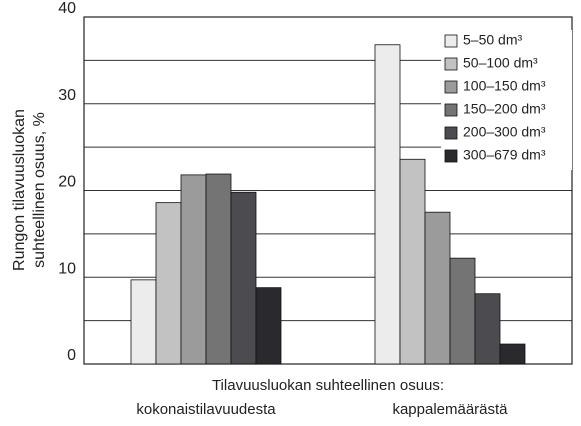  I want to click on y-tick-label: 40, so click(67, 8).